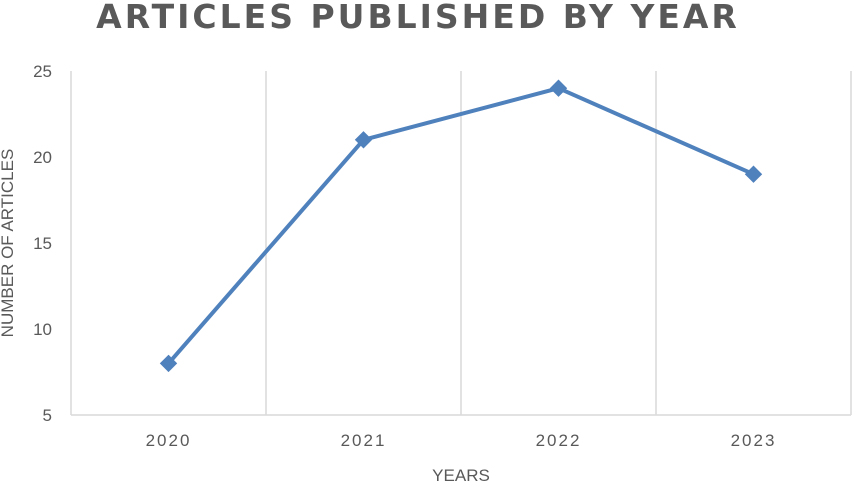 This screenshot has height=483, width=854. I want to click on x-axis-title: YEARS, so click(461, 474).